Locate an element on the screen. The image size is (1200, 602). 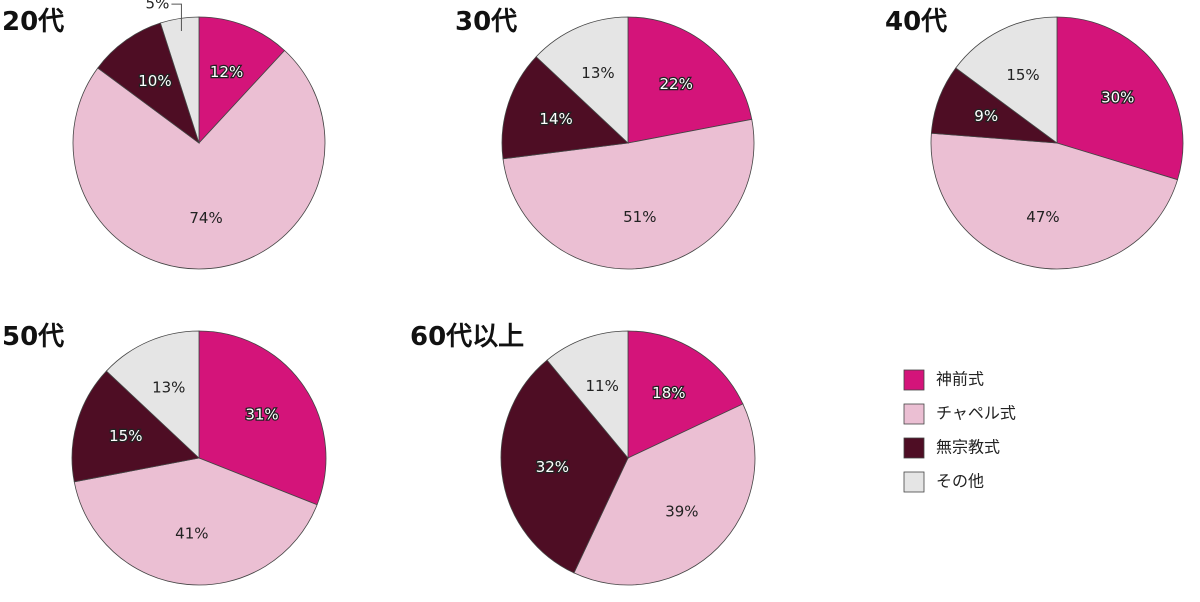
data-label: 30% is located at coordinates (1117, 97).